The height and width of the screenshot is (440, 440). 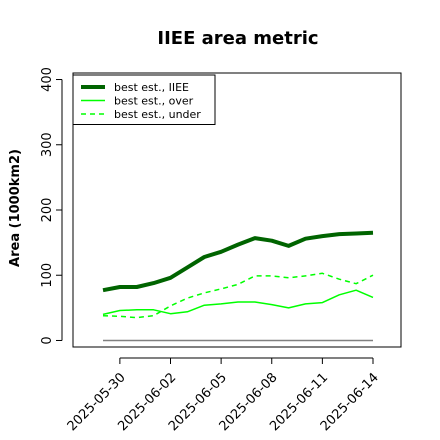 I want to click on series-line-best-est-iiee, so click(x=238, y=261).